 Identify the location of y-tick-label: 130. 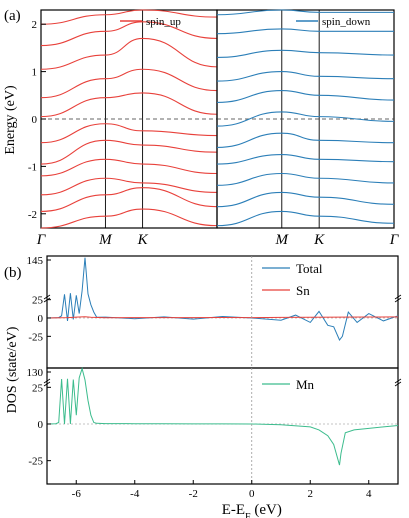
(35, 373).